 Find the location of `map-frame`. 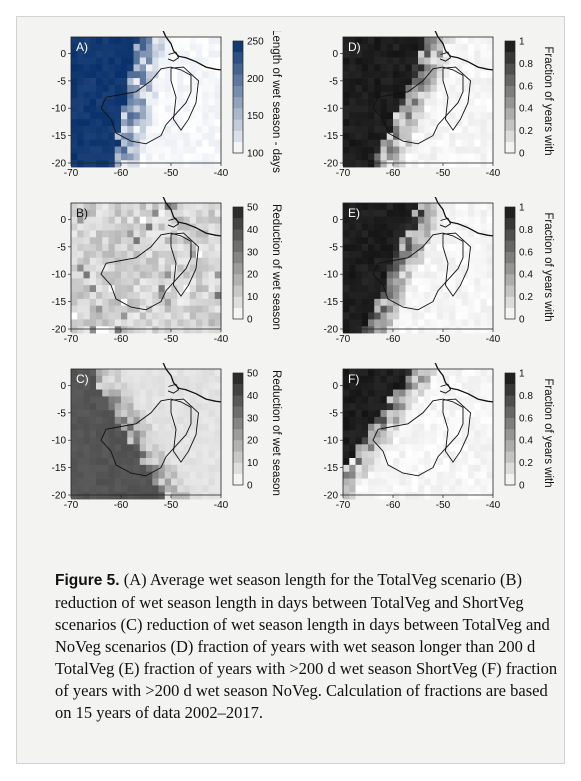

map-frame is located at coordinates (146, 432).